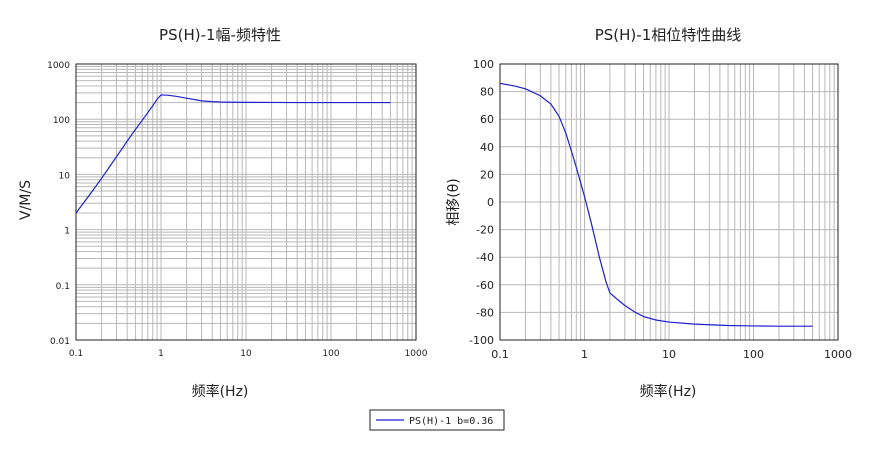 The width and height of the screenshot is (878, 473). I want to click on y-tick-label: -80, so click(485, 312).